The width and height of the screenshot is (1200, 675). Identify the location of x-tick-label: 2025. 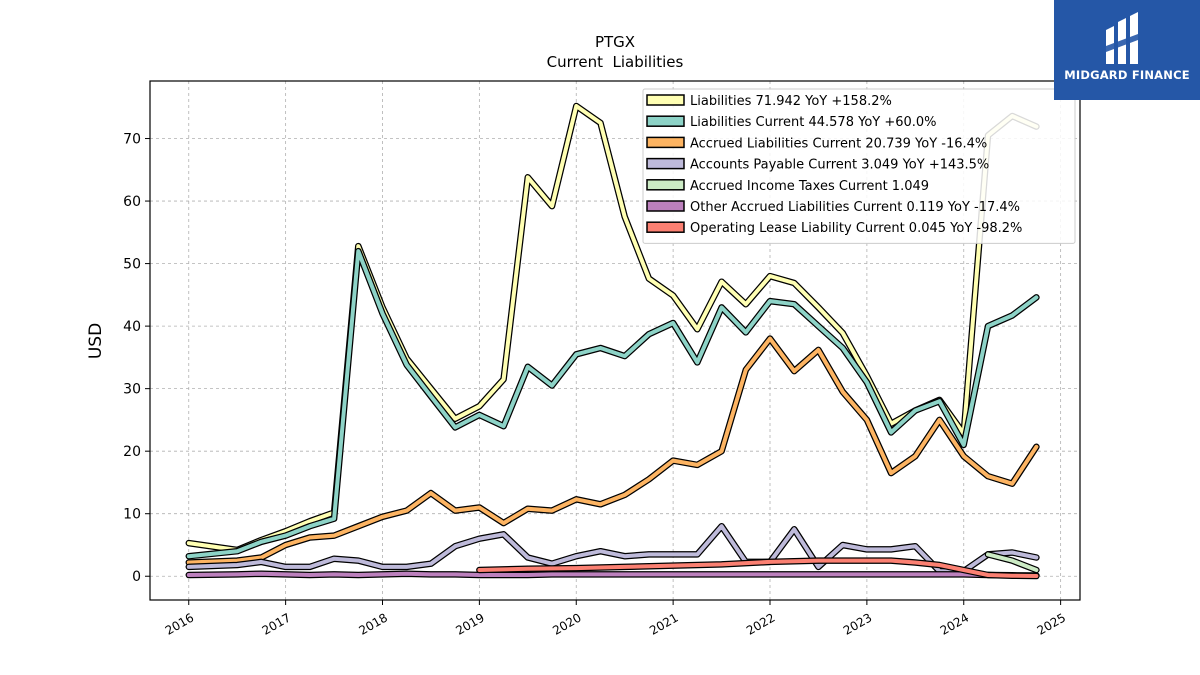
(1051, 623).